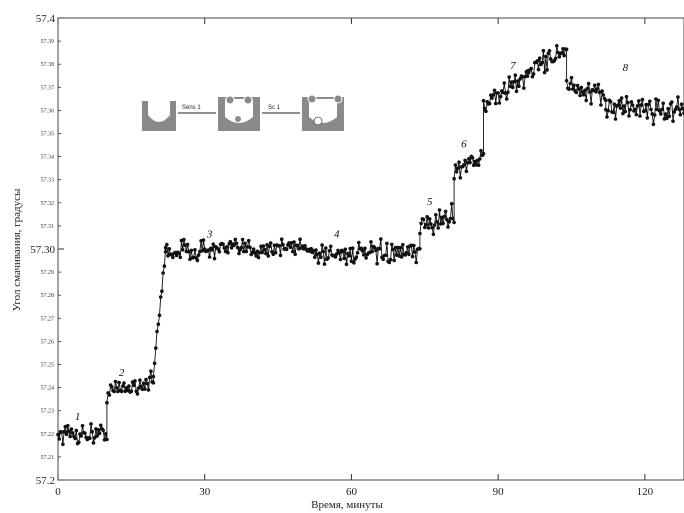 This screenshot has height=513, width=684. What do you see at coordinates (323, 111) in the screenshot?
I see `inset-cup-3-hollow` at bounding box center [323, 111].